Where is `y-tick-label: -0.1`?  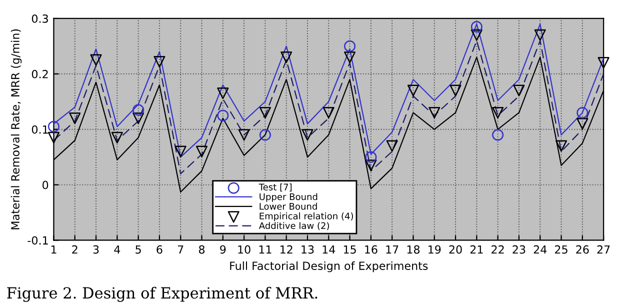
y-tick-label: -0.1 is located at coordinates (38, 240).